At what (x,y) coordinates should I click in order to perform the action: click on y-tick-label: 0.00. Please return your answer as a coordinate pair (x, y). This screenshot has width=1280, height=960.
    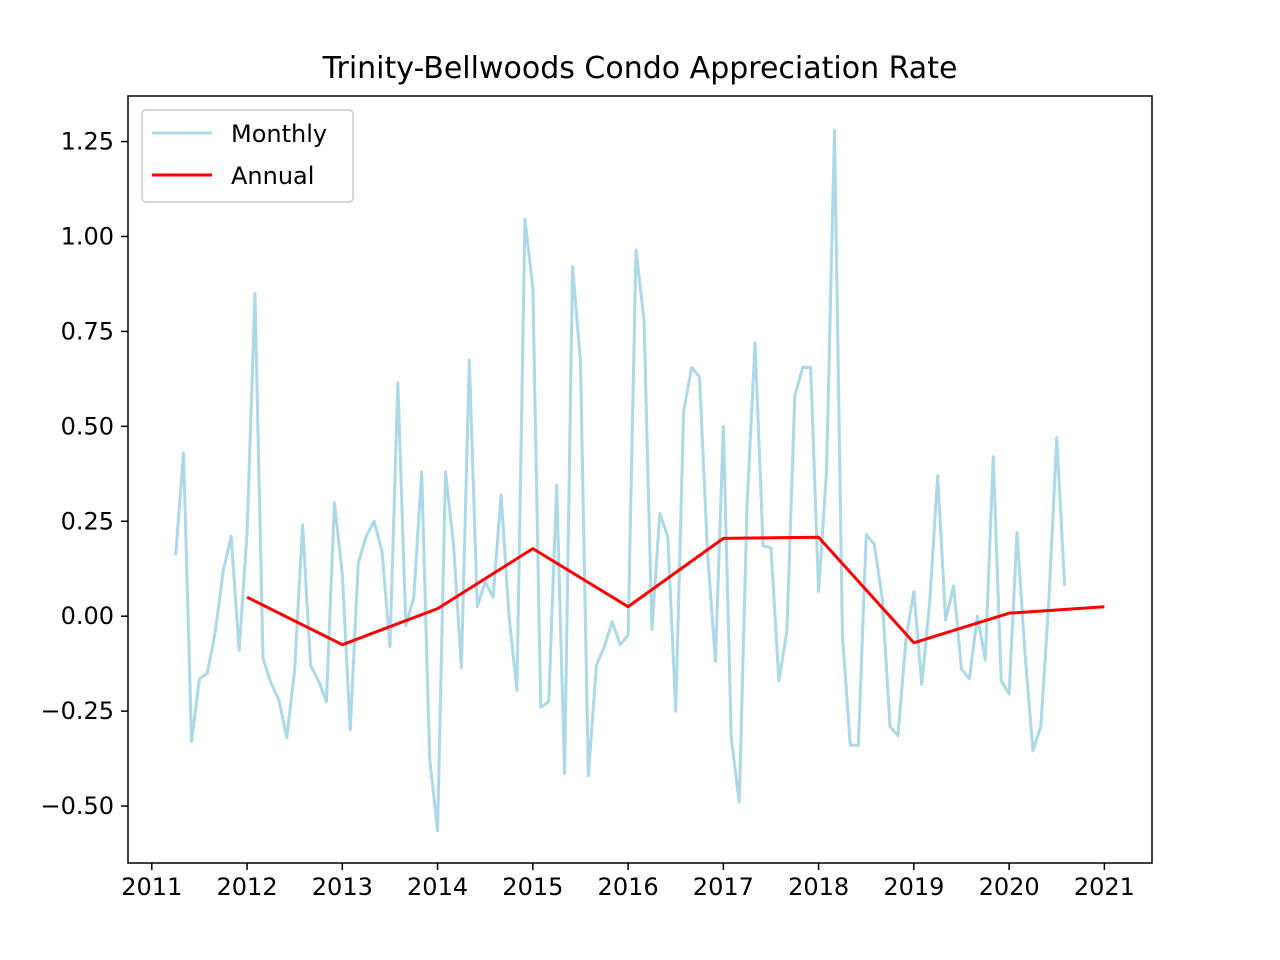
    Looking at the image, I should click on (87, 616).